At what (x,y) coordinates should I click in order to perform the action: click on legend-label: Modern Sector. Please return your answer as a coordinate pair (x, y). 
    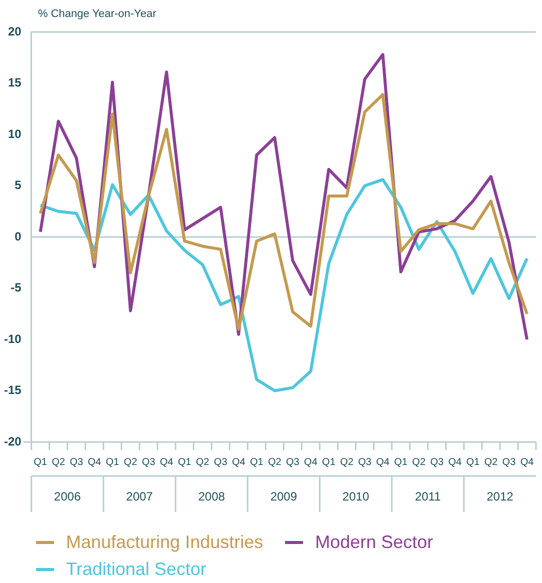
    Looking at the image, I should click on (374, 542).